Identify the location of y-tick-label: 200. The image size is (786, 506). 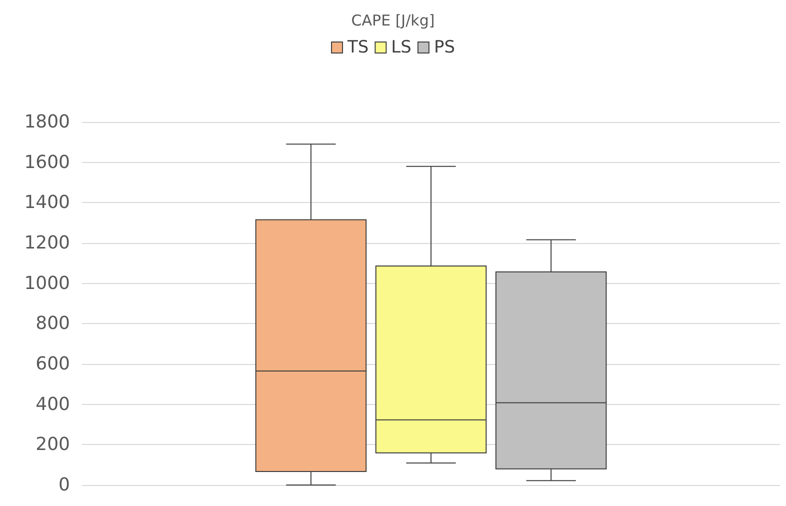
(53, 445).